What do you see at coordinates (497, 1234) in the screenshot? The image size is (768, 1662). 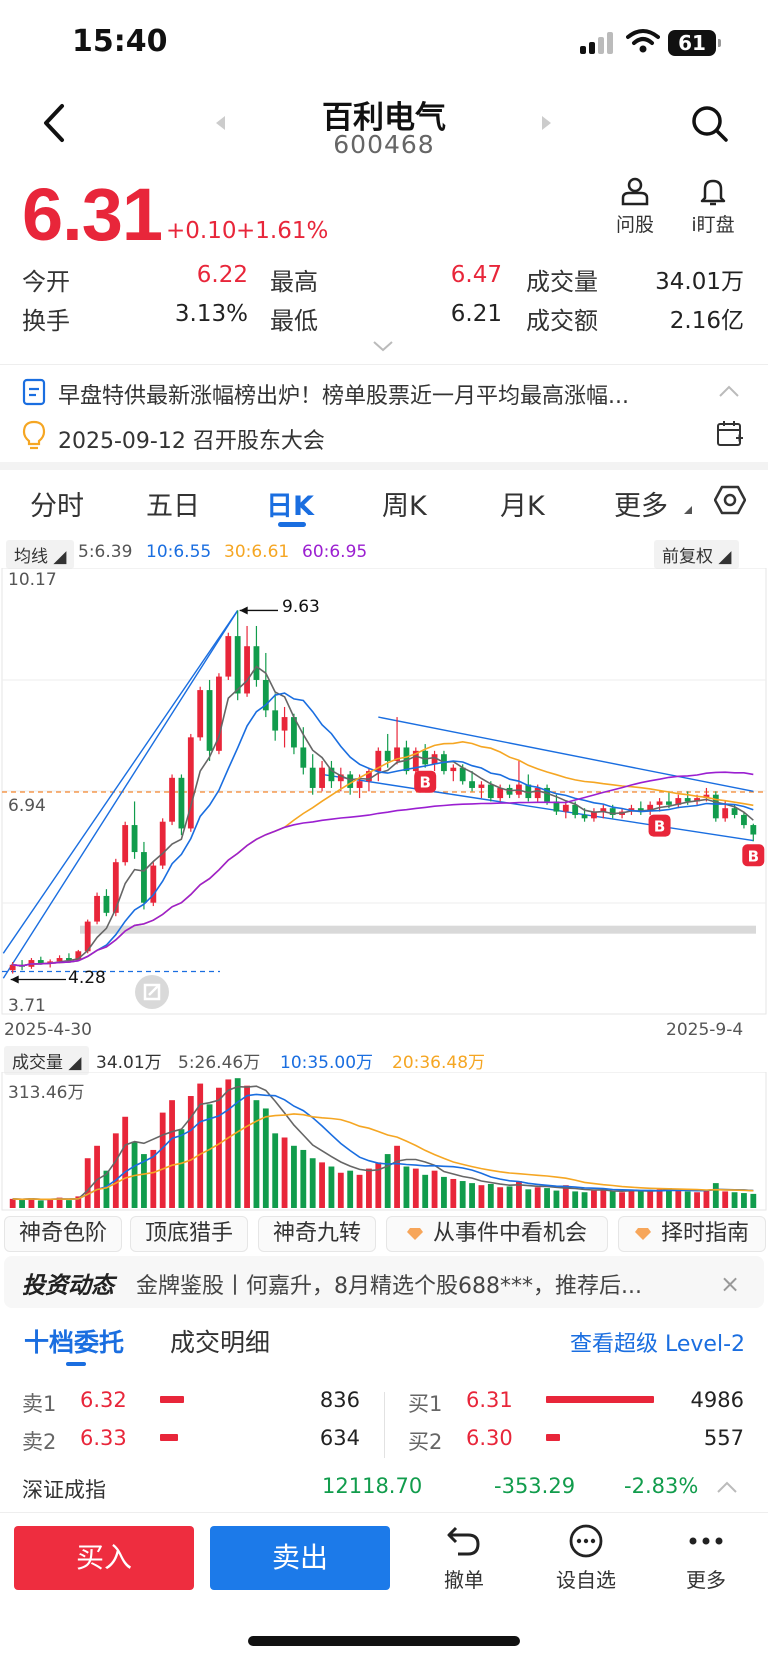 I see `event-opportunity-pill: 从事件中看机会` at bounding box center [497, 1234].